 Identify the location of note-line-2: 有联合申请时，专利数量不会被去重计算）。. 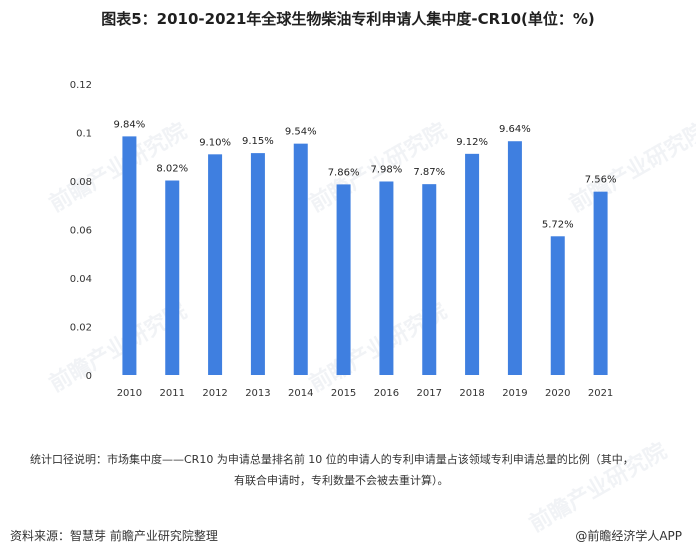
(341, 480).